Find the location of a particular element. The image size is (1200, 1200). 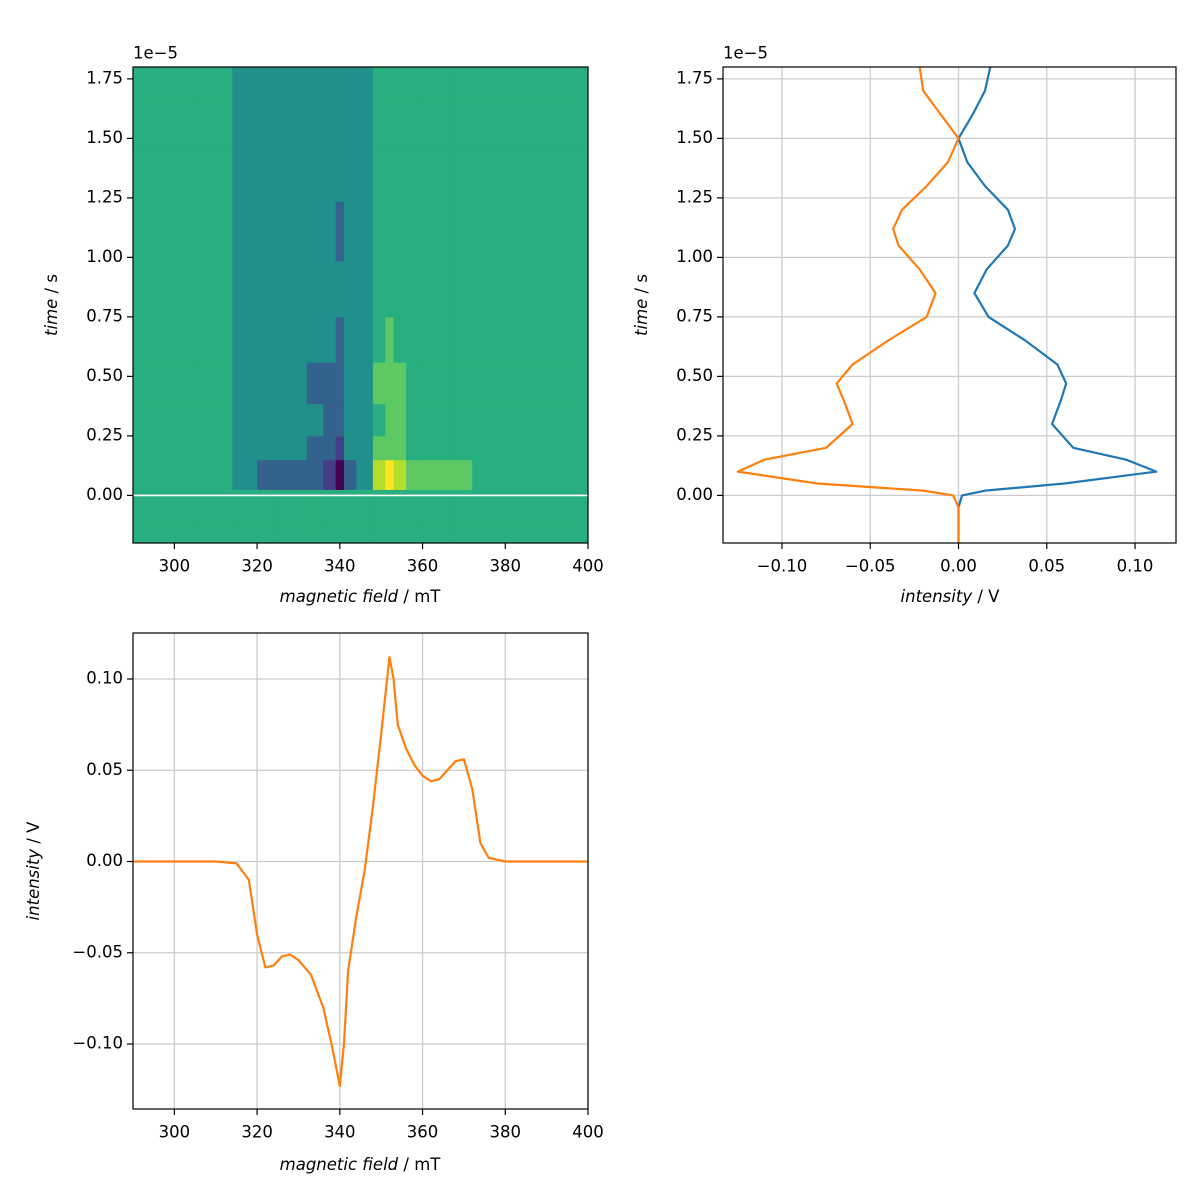

x-tick-label: 0.10 is located at coordinates (1135, 566).